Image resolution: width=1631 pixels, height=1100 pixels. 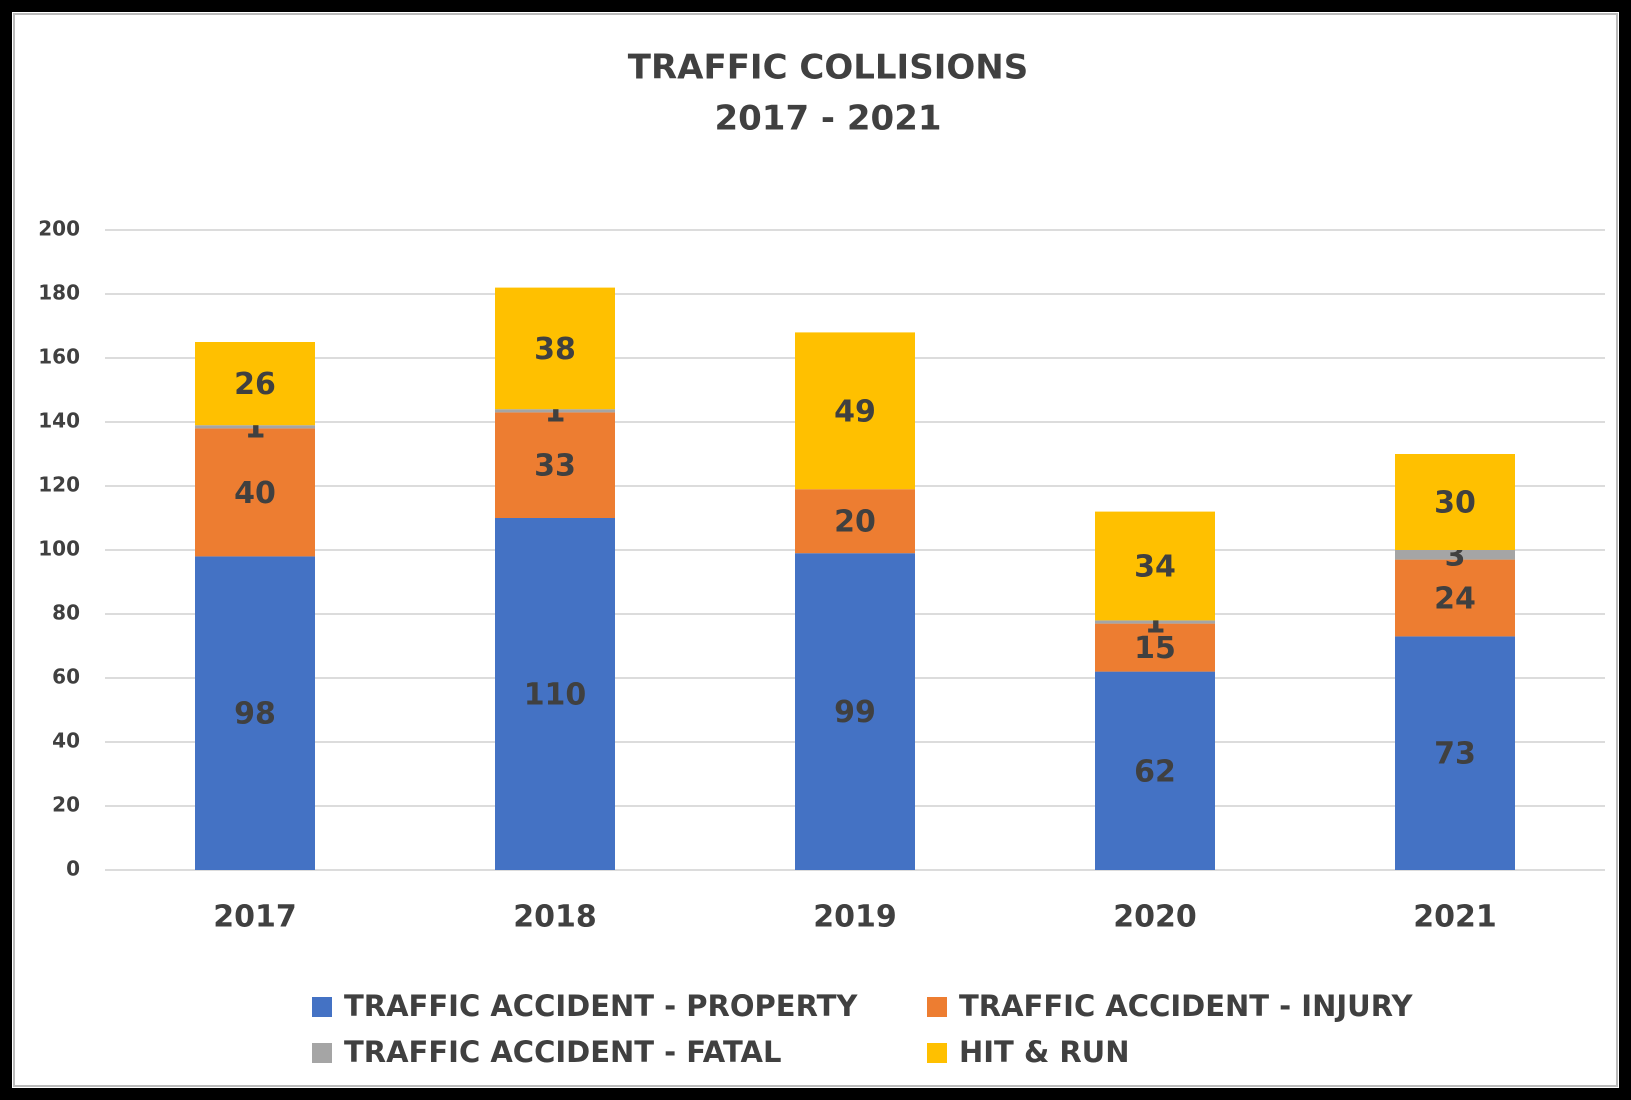 I want to click on data-label: 110, so click(x=555, y=695).